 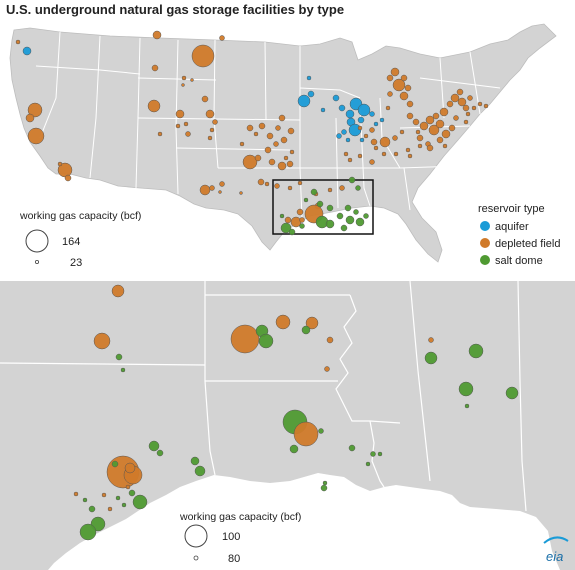 What do you see at coordinates (527, 244) in the screenshot?
I see `legend-depleted-label: depleted field` at bounding box center [527, 244].